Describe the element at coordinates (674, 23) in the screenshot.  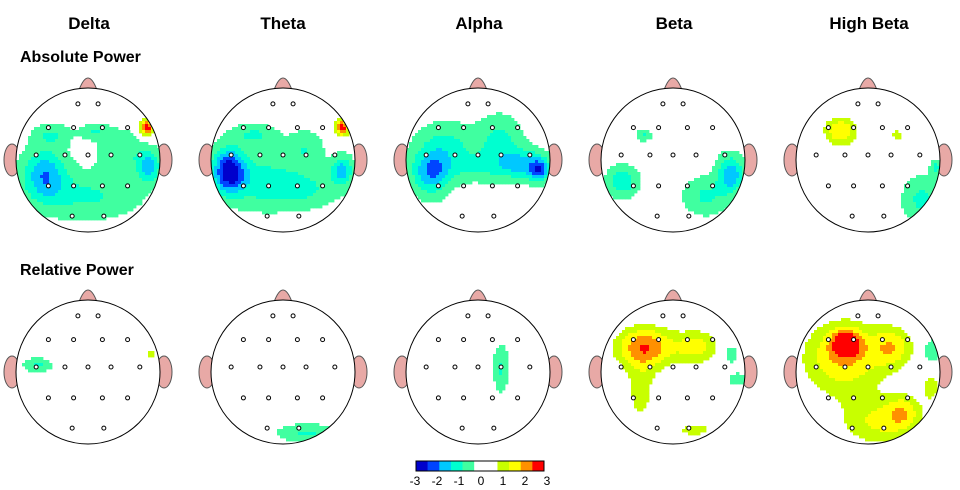
I see `band-header-beta: Beta` at that location.